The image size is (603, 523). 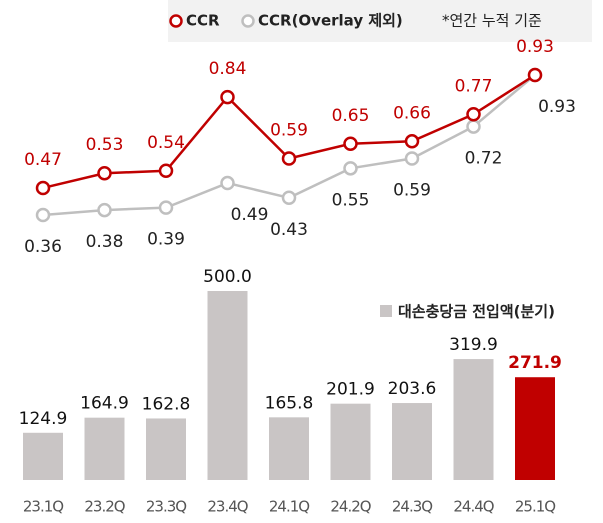 What do you see at coordinates (227, 507) in the screenshot?
I see `x-tick-label: 23.4Q` at bounding box center [227, 507].